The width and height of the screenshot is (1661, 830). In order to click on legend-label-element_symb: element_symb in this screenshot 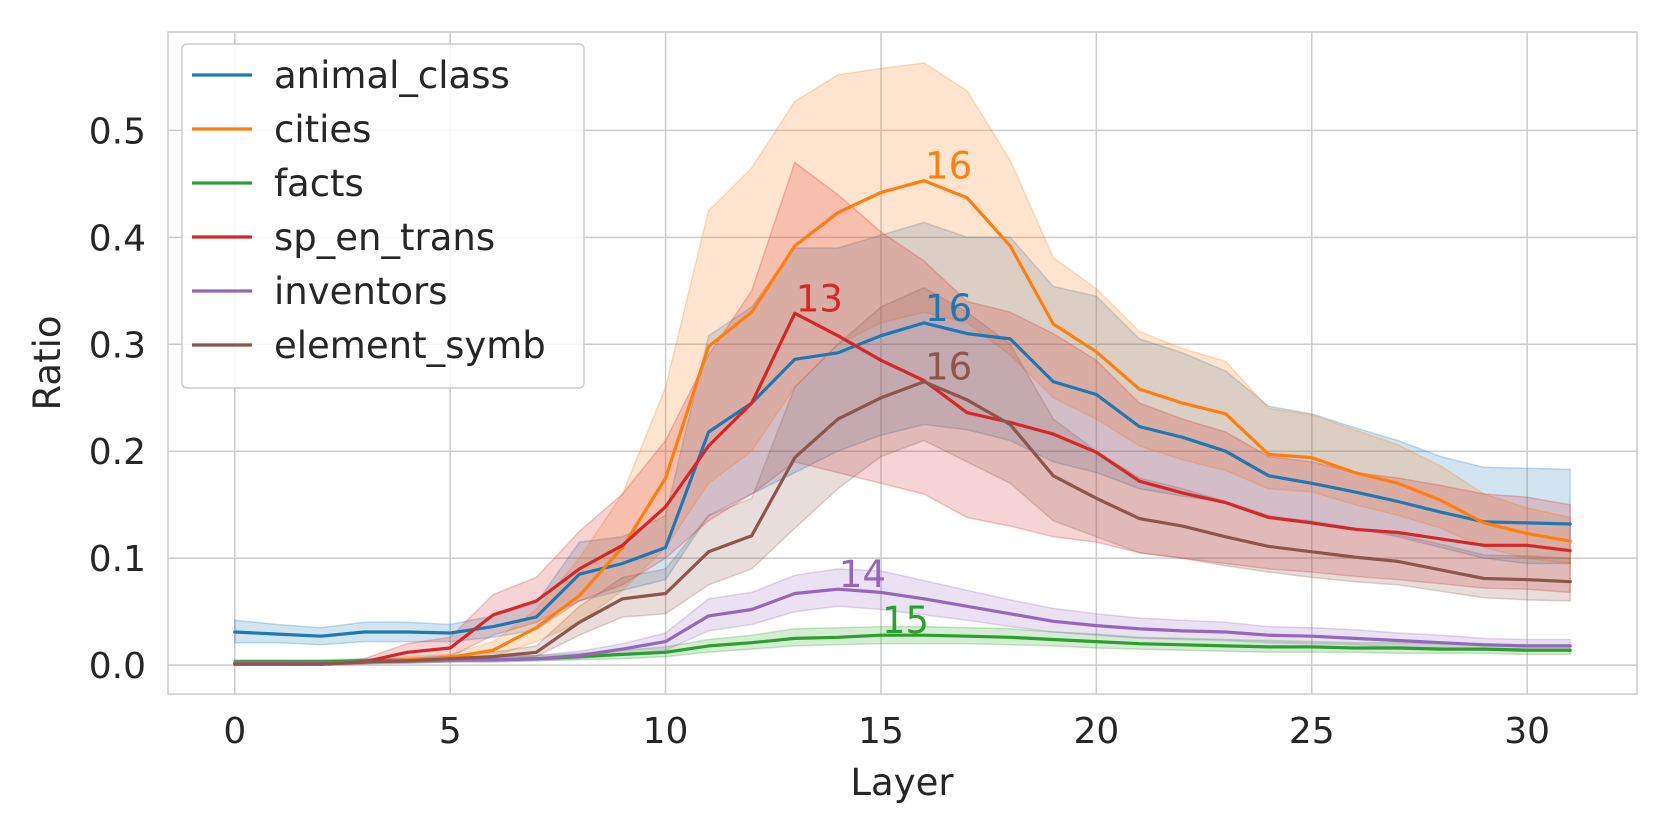, I will do `click(410, 345)`.